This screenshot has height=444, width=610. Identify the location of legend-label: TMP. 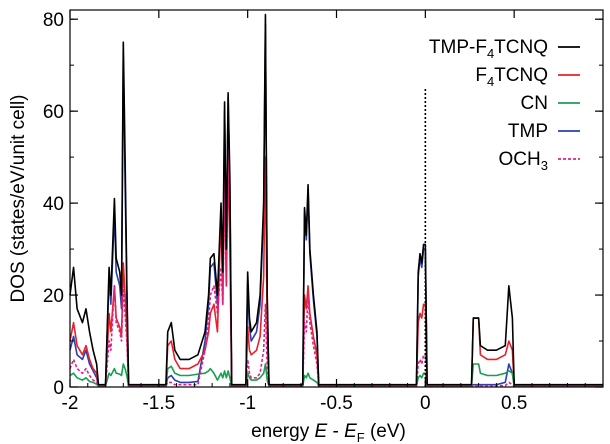
(528, 131).